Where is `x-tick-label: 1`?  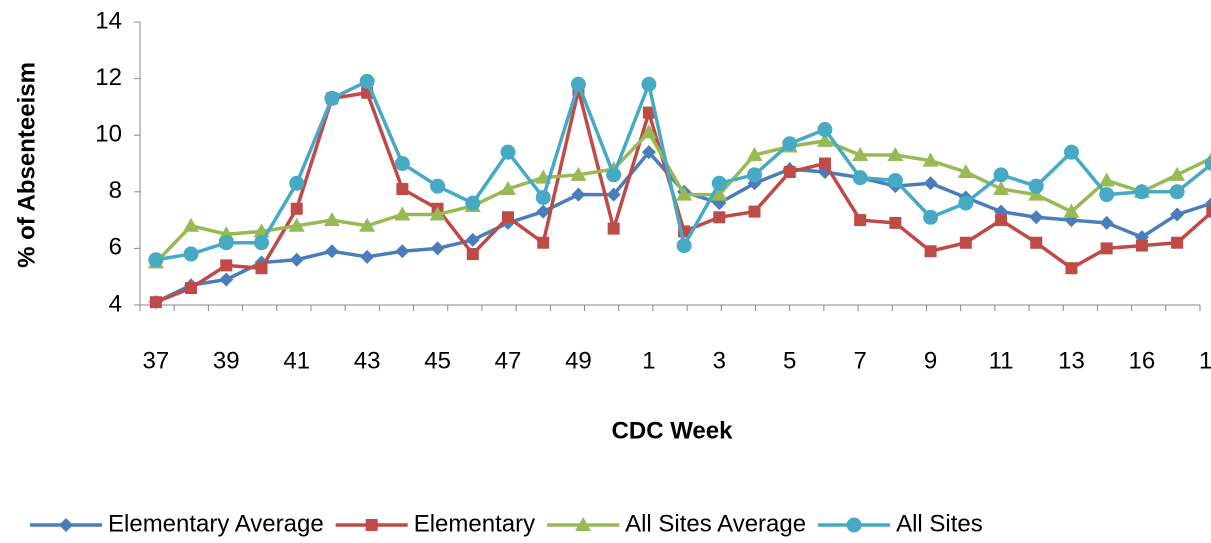 x-tick-label: 1 is located at coordinates (648, 360).